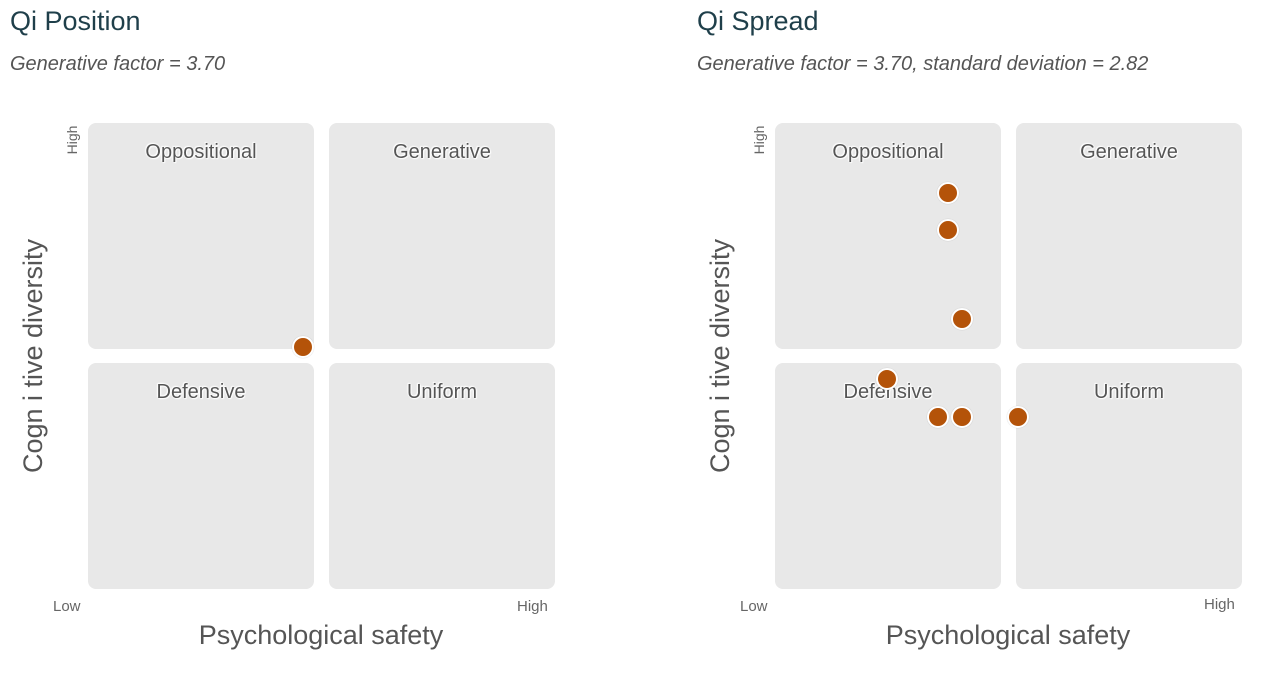 The width and height of the screenshot is (1288, 678). What do you see at coordinates (75, 21) in the screenshot?
I see `chart-title: Qi Position` at bounding box center [75, 21].